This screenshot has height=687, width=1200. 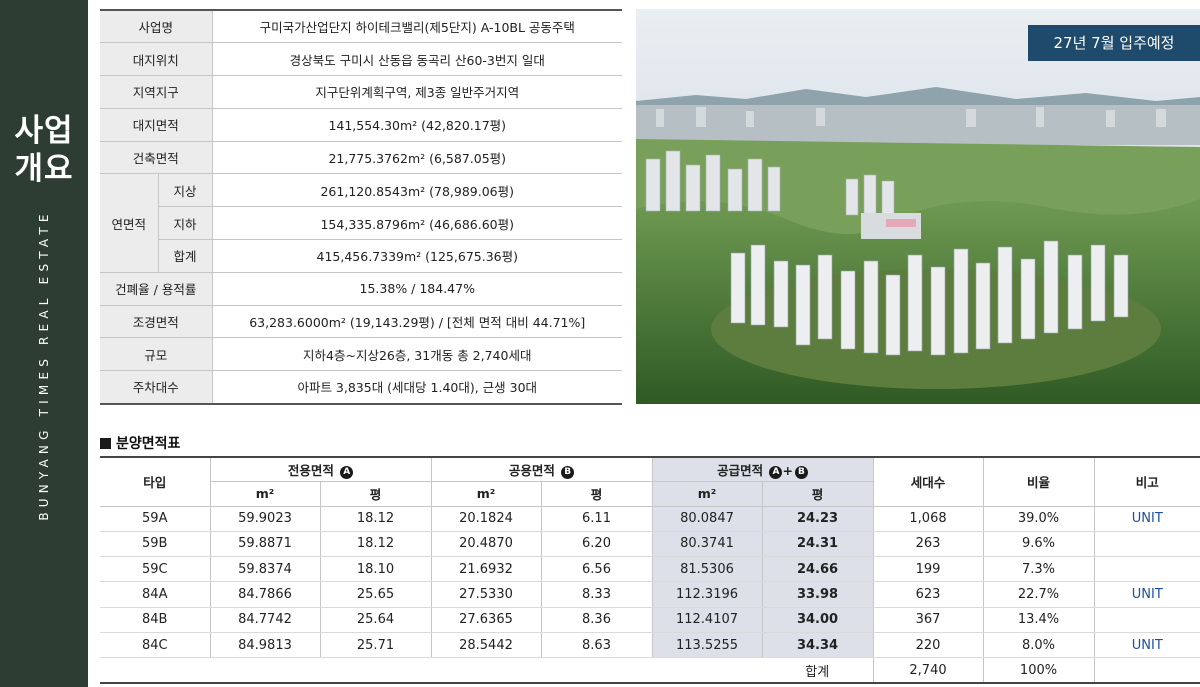 What do you see at coordinates (44, 131) in the screenshot?
I see `sidebar-title-line1: 사업` at bounding box center [44, 131].